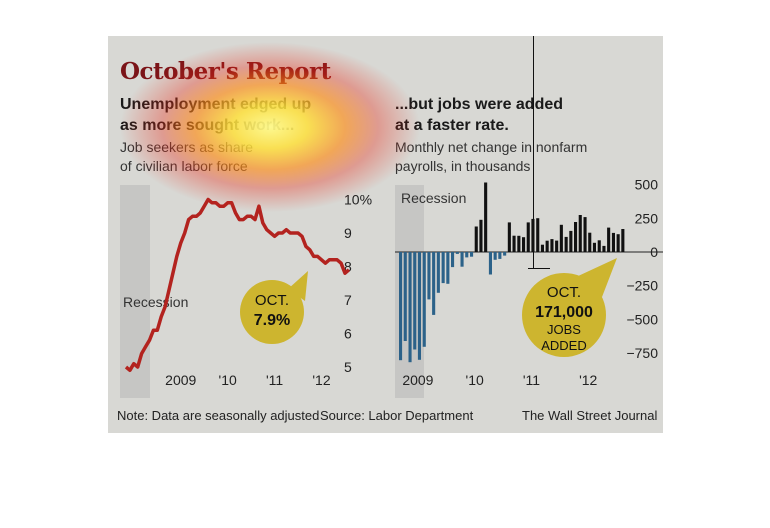 The image size is (770, 528). Describe the element at coordinates (272, 320) in the screenshot. I see `left-callout-line-2: 7.9%` at that location.